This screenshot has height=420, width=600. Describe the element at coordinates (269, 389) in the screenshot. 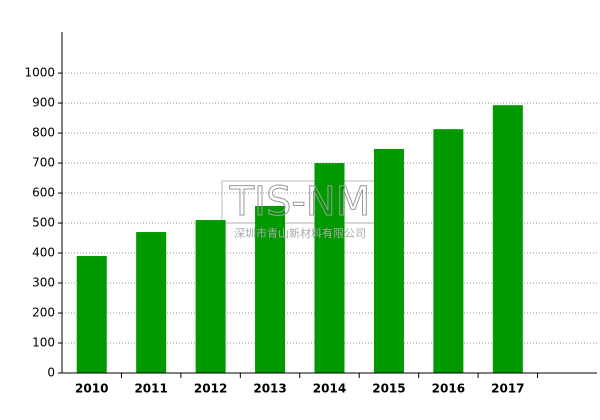

I see `x-tick-label: 2013` at that location.